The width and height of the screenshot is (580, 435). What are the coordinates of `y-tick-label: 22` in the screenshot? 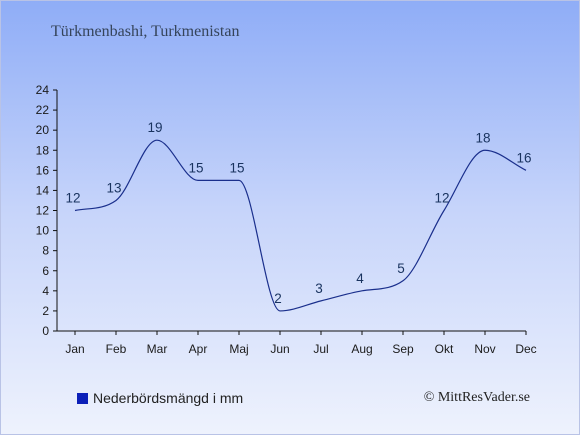 It's located at (43, 110).